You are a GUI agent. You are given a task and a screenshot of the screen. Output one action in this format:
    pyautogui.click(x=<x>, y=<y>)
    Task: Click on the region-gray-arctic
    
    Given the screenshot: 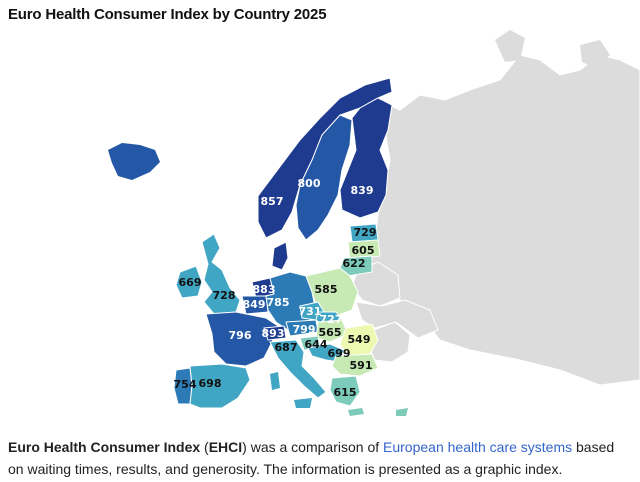 What is the action you would take?
    pyautogui.click(x=552, y=49)
    